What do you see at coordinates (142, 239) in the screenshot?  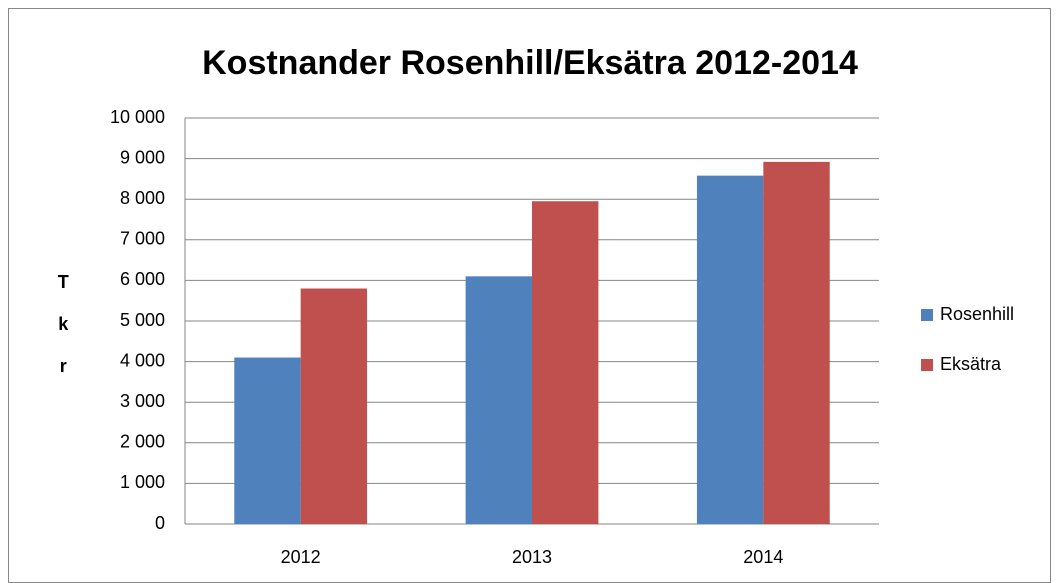 I see `y-tick-label: 7 000` at bounding box center [142, 239].